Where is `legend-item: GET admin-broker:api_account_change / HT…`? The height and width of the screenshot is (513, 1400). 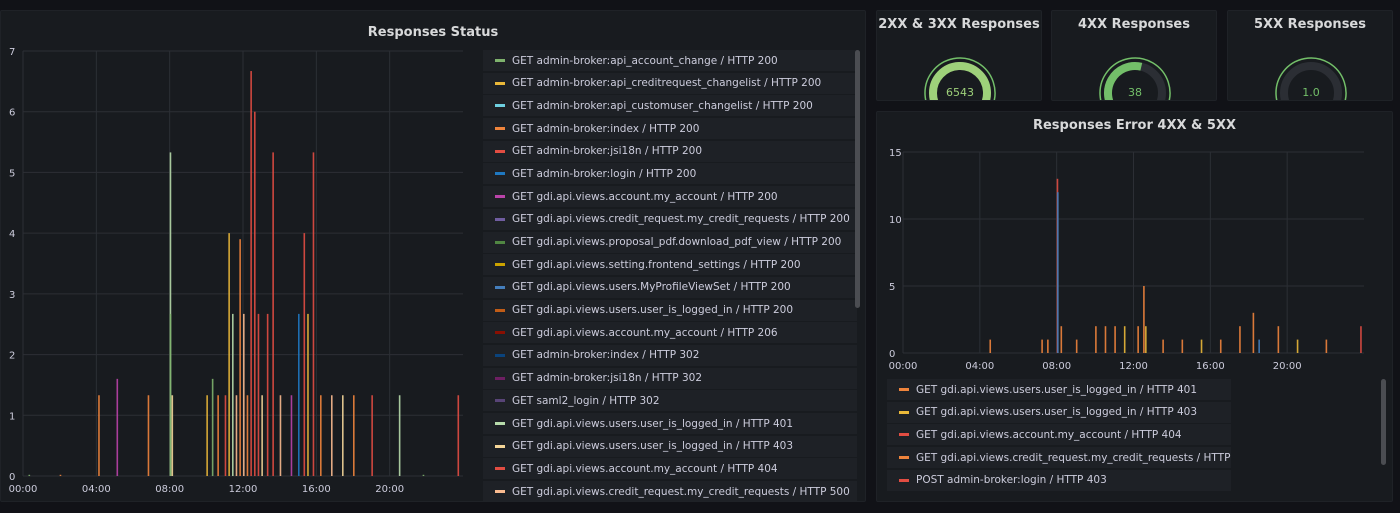
legend-item: GET admin-broker:api_account_change / HT… is located at coordinates (670, 60).